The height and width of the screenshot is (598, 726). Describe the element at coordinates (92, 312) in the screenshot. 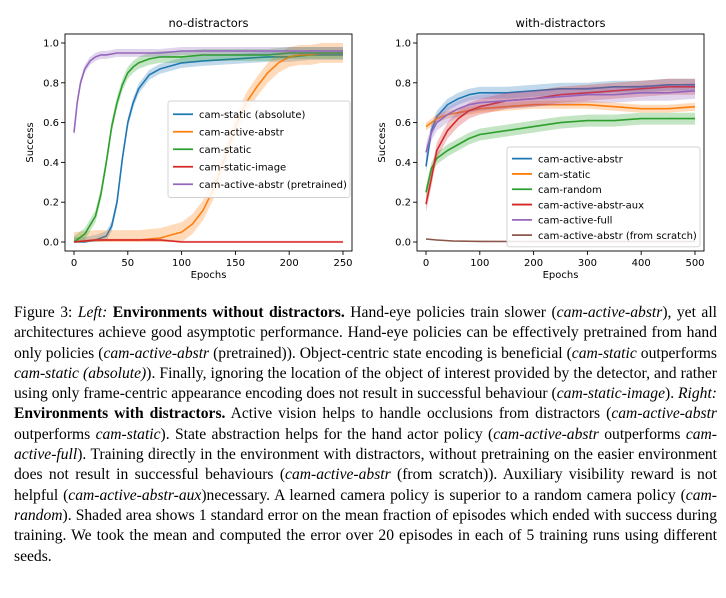

I see `left-label: Left:` at that location.